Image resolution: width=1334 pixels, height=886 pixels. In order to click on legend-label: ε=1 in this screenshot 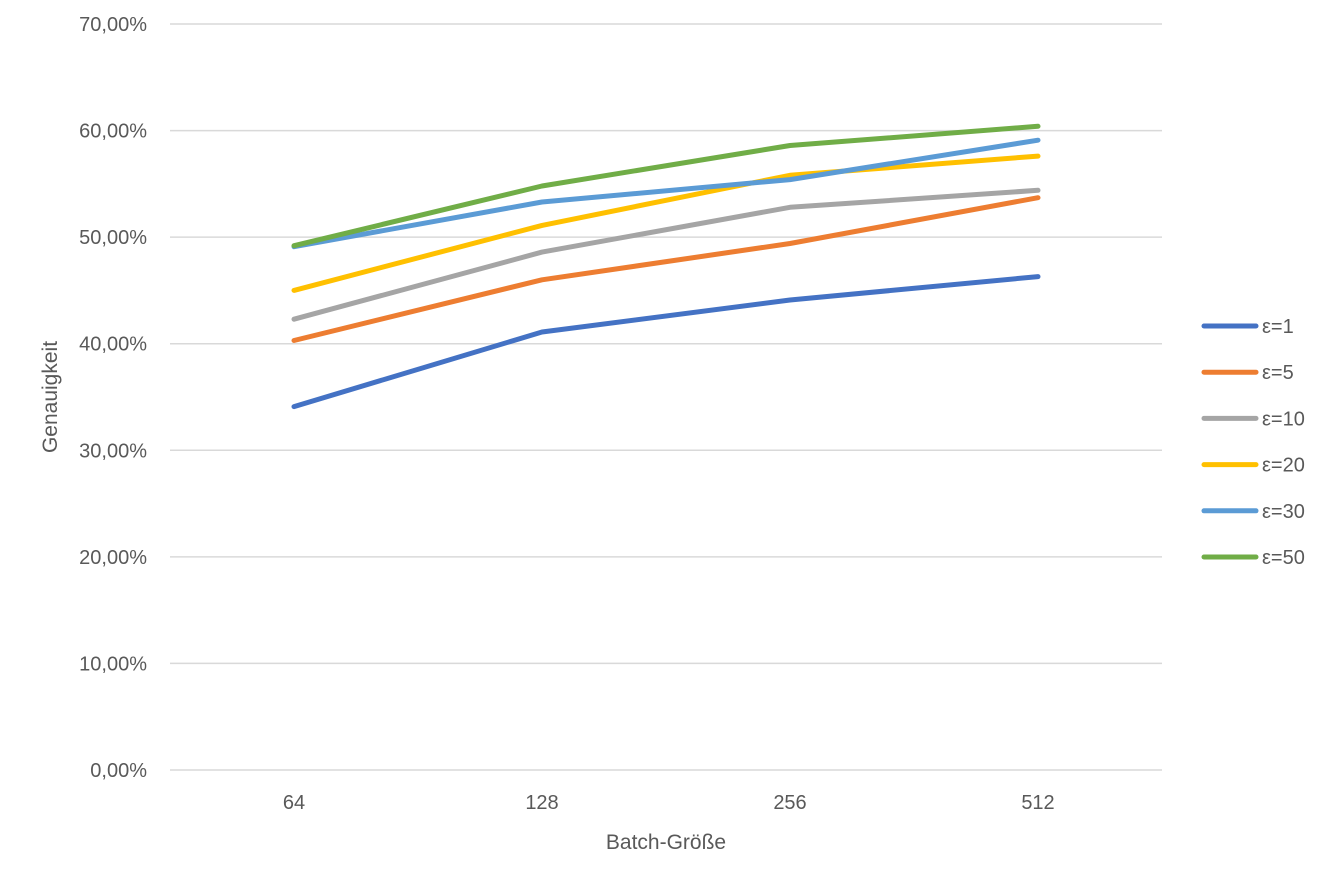, I will do `click(1278, 327)`.